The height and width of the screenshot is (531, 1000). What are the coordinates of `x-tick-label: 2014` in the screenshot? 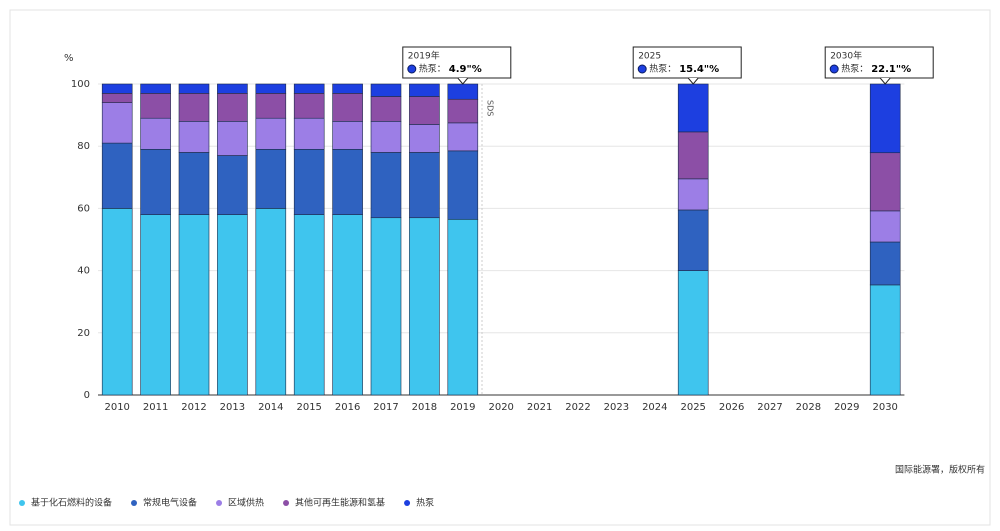 It's located at (270, 407).